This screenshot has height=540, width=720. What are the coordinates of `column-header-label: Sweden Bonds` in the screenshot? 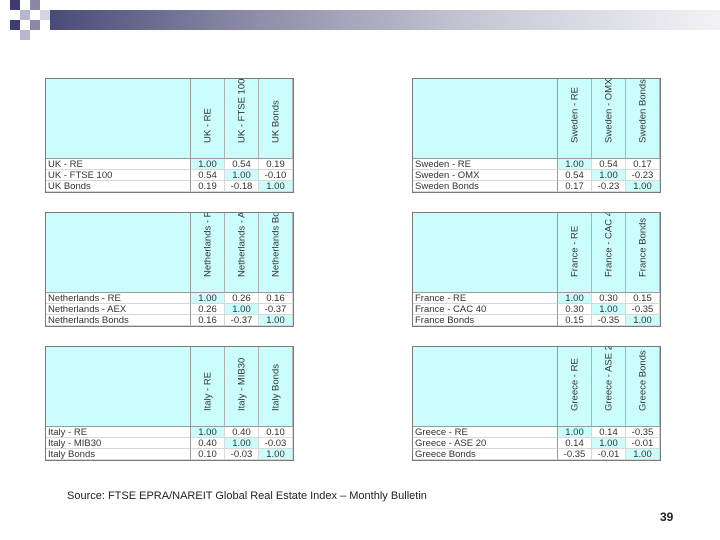 It's located at (642, 111).